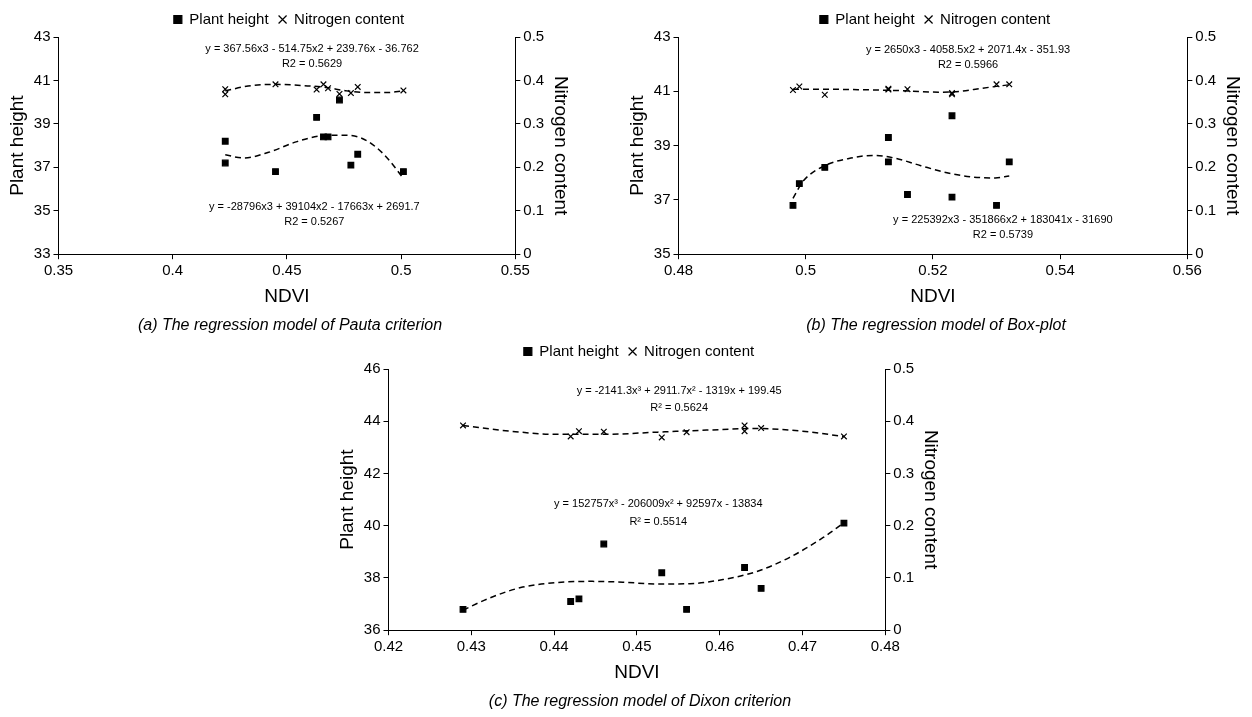 Image resolution: width=1252 pixels, height=717 pixels. Describe the element at coordinates (372, 577) in the screenshot. I see `y-tick-label: 38` at that location.